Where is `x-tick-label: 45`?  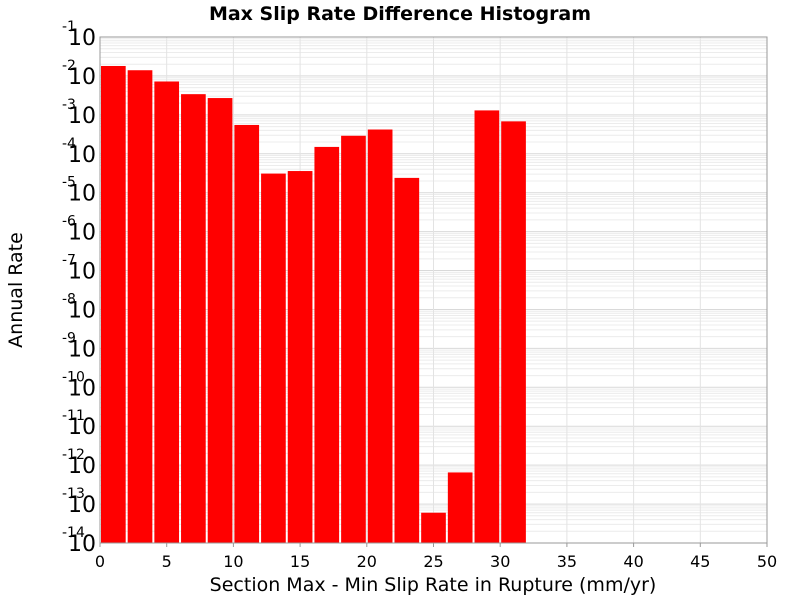
x-tick-label: 45 is located at coordinates (700, 561).